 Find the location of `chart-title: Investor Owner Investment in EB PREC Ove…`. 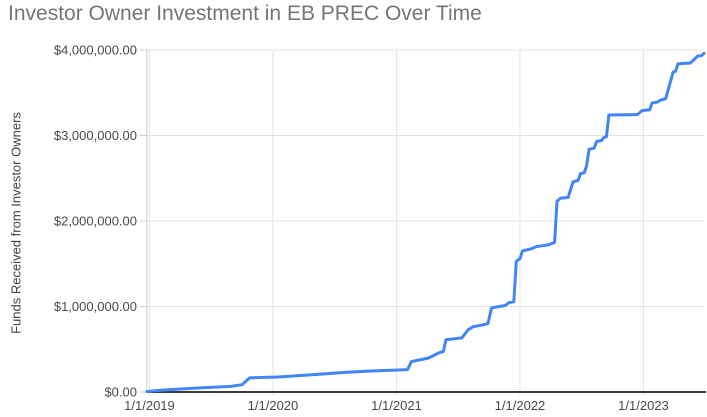

chart-title: Investor Owner Investment in EB PREC Ove… is located at coordinates (245, 13).